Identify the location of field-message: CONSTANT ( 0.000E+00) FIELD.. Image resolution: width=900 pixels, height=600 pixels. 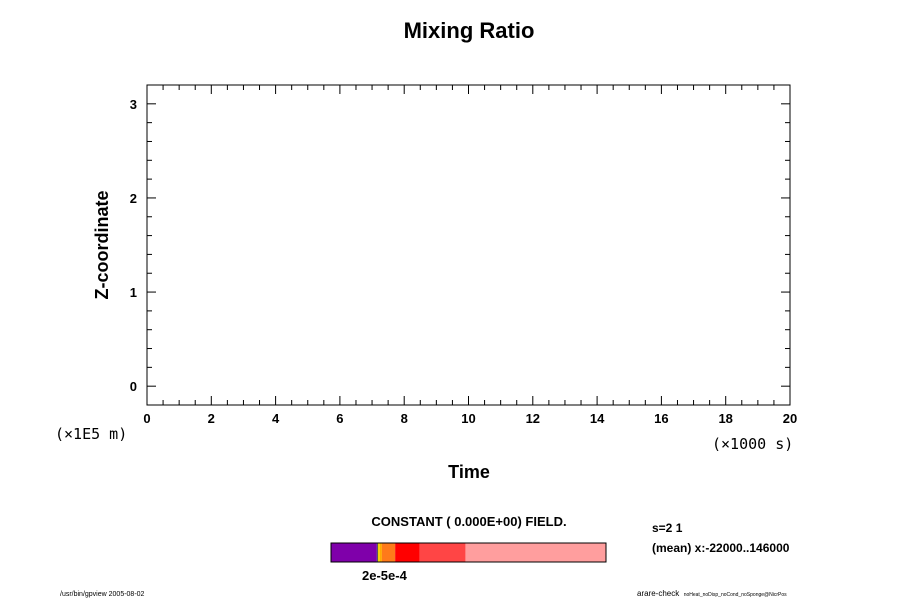
(468, 521).